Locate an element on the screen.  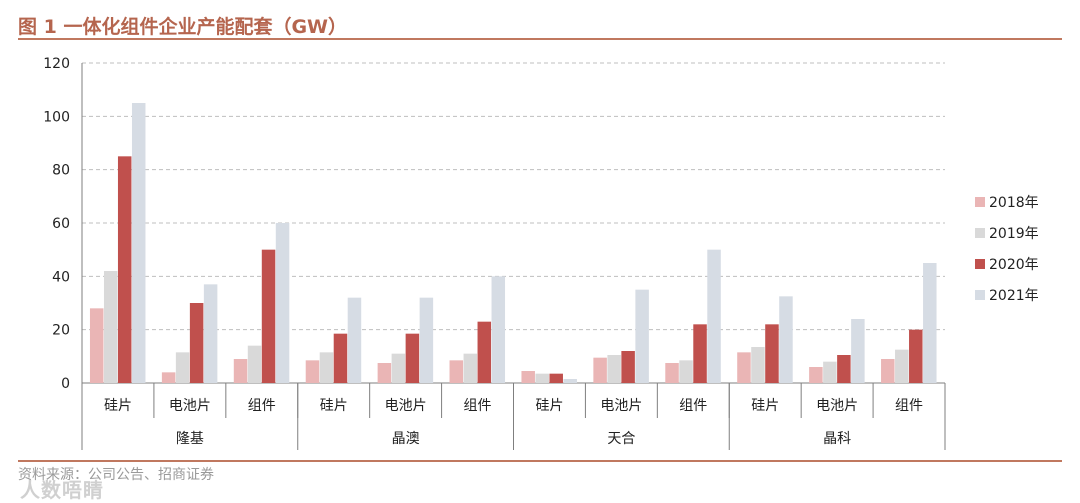
source-rule is located at coordinates (540, 461).